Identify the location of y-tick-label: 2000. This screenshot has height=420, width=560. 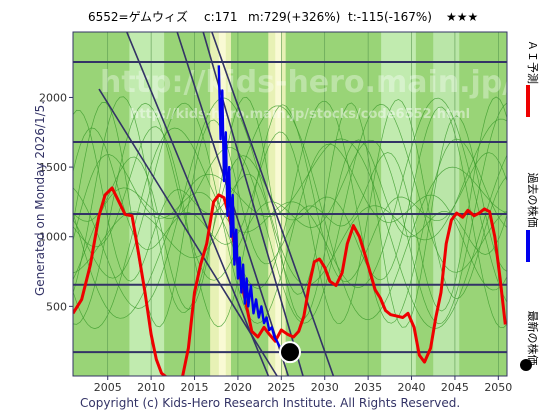
(53, 97).